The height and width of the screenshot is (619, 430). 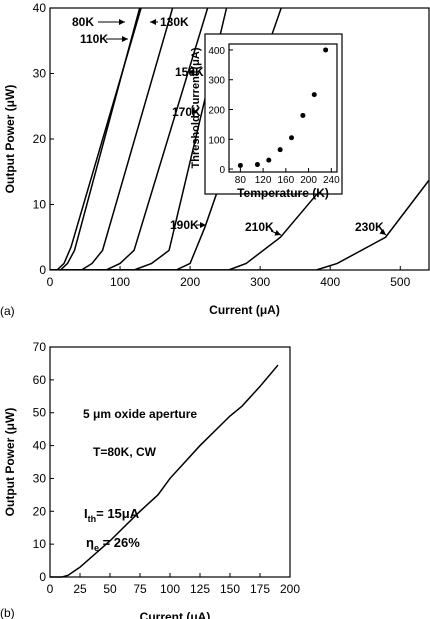 I want to click on value-text: = 15μA, so click(x=118, y=513).